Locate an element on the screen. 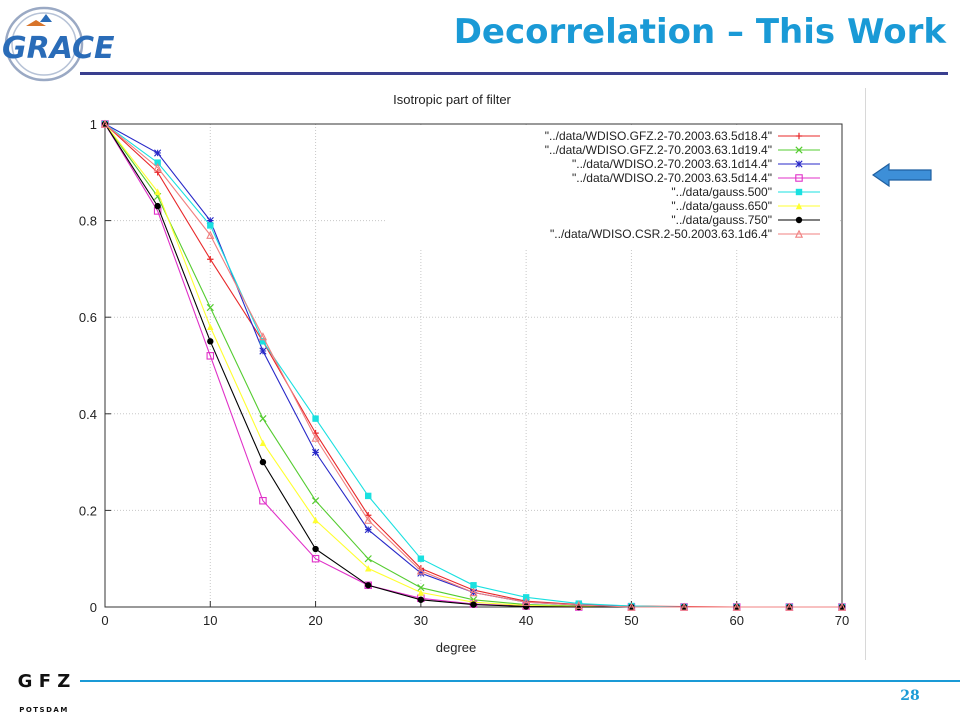  grace-logo: GRACE is located at coordinates (65, 46).